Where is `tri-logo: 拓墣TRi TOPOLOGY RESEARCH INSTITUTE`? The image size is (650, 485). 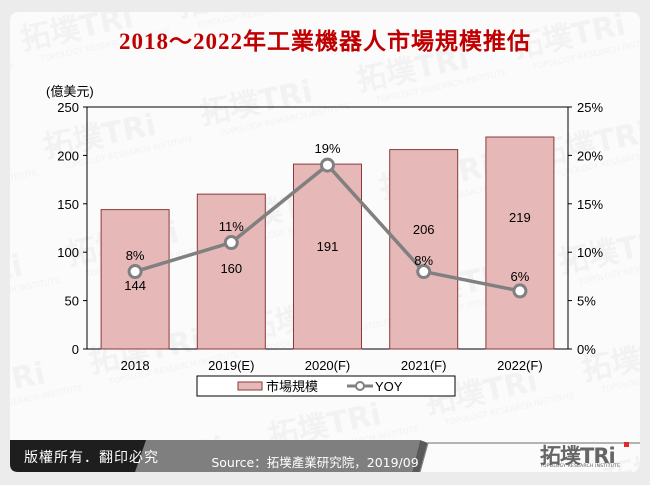
tri-logo: 拓墣TRi TOPOLOGY RESEARCH INSTITUTE is located at coordinates (587, 455).